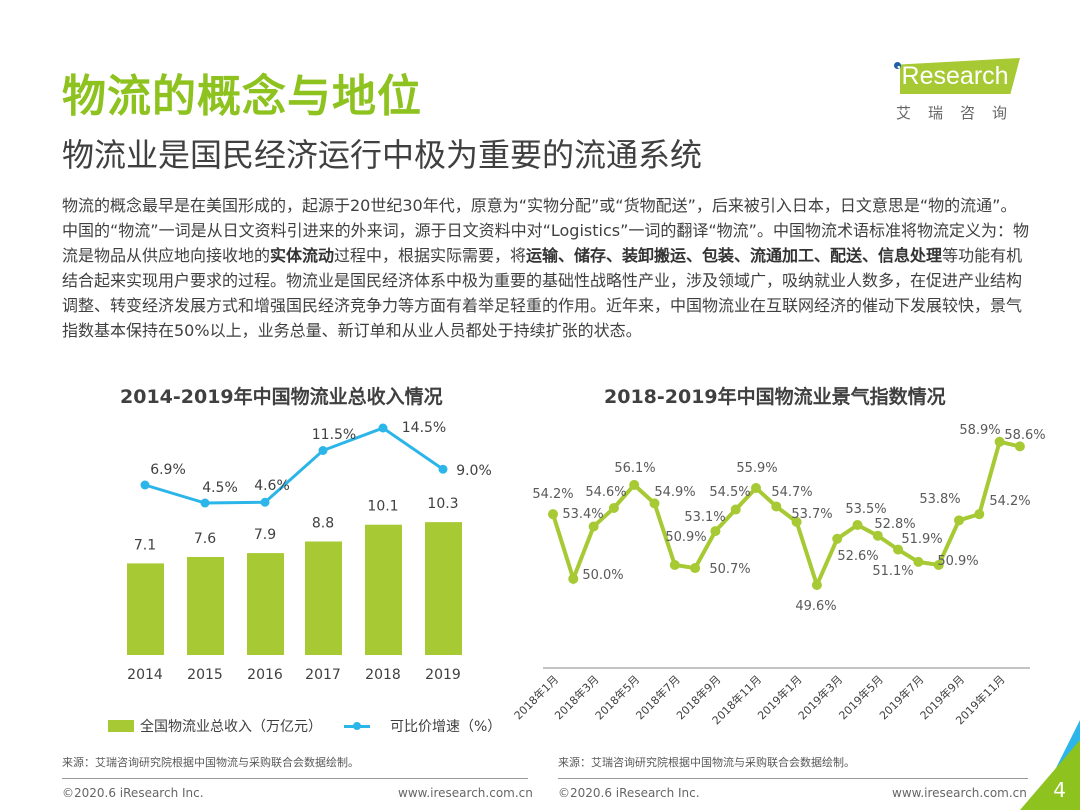  Describe the element at coordinates (383, 675) in the screenshot. I see `x-tick-label: 2018` at that location.